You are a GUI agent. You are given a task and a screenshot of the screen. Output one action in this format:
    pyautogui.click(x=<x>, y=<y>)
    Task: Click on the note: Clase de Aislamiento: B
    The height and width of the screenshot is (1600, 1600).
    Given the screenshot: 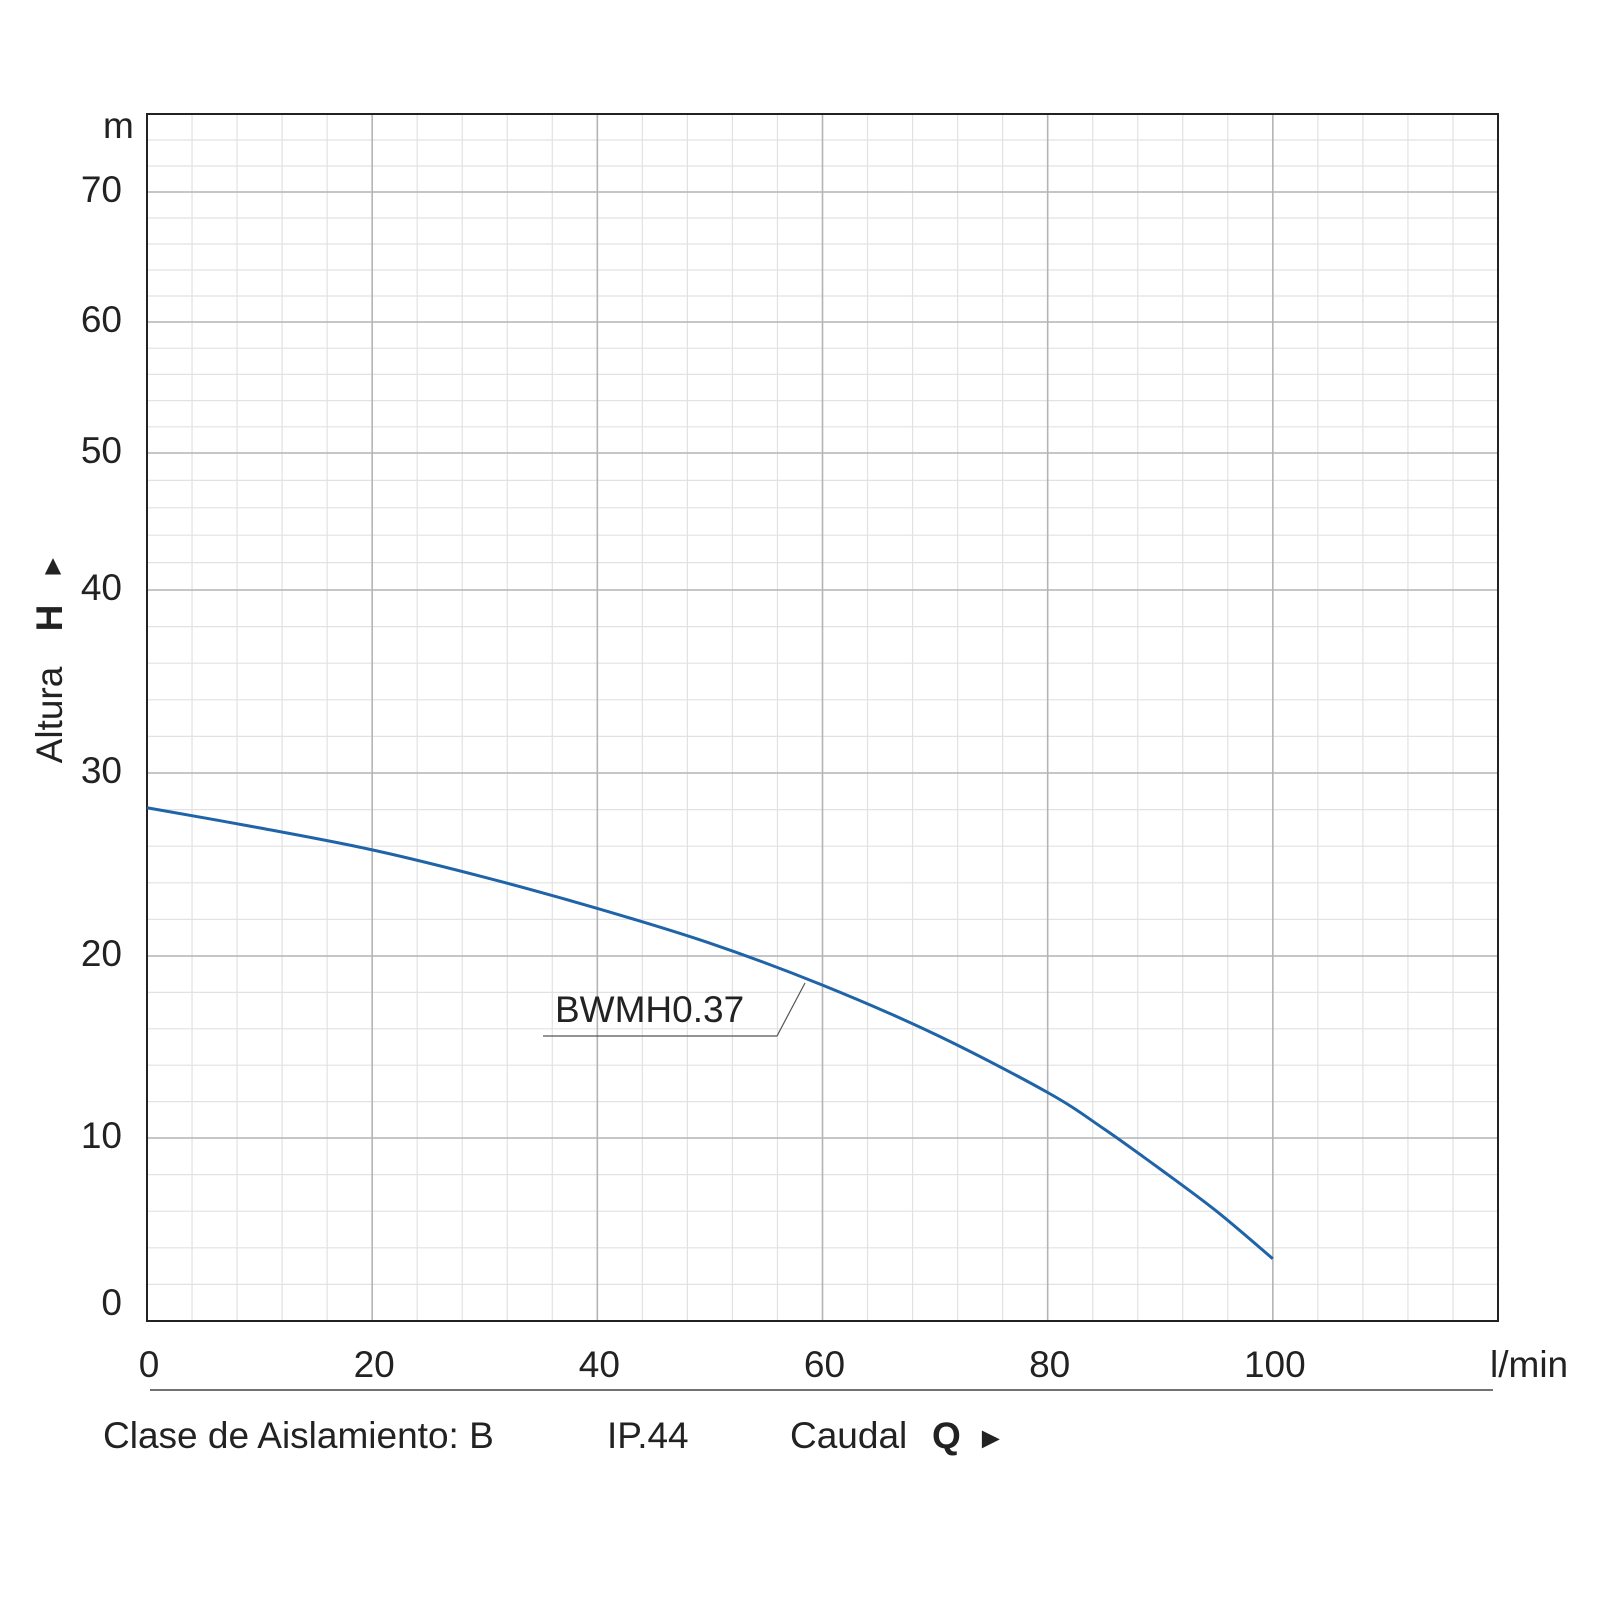 What is the action you would take?
    pyautogui.click(x=298, y=1435)
    